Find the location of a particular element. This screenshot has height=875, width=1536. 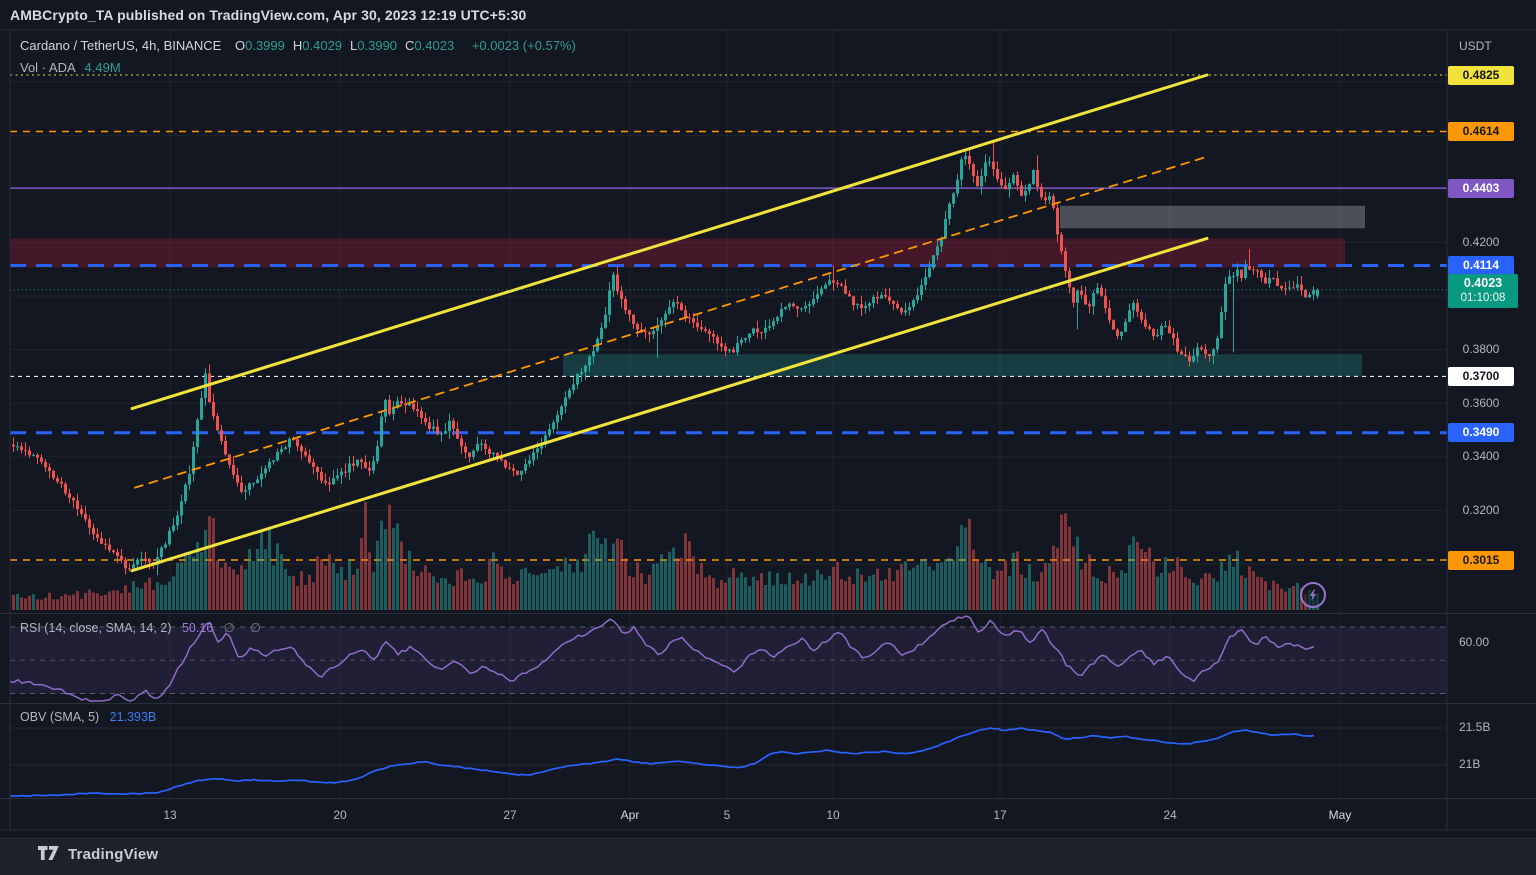

rsi-line is located at coordinates (662, 658).